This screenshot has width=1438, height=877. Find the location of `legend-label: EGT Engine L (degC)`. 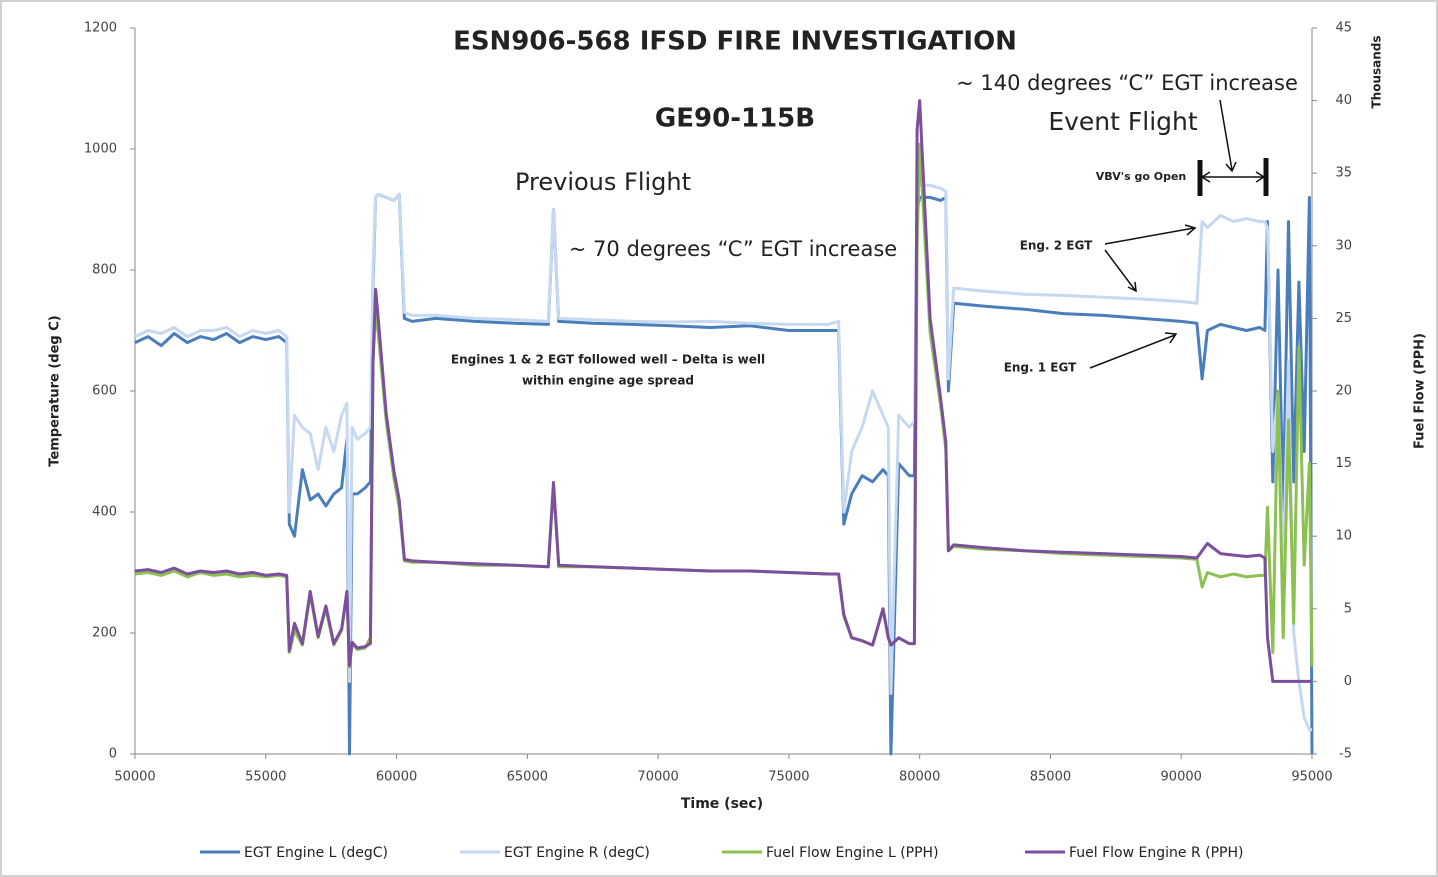

legend-label: EGT Engine L (degC) is located at coordinates (316, 853).